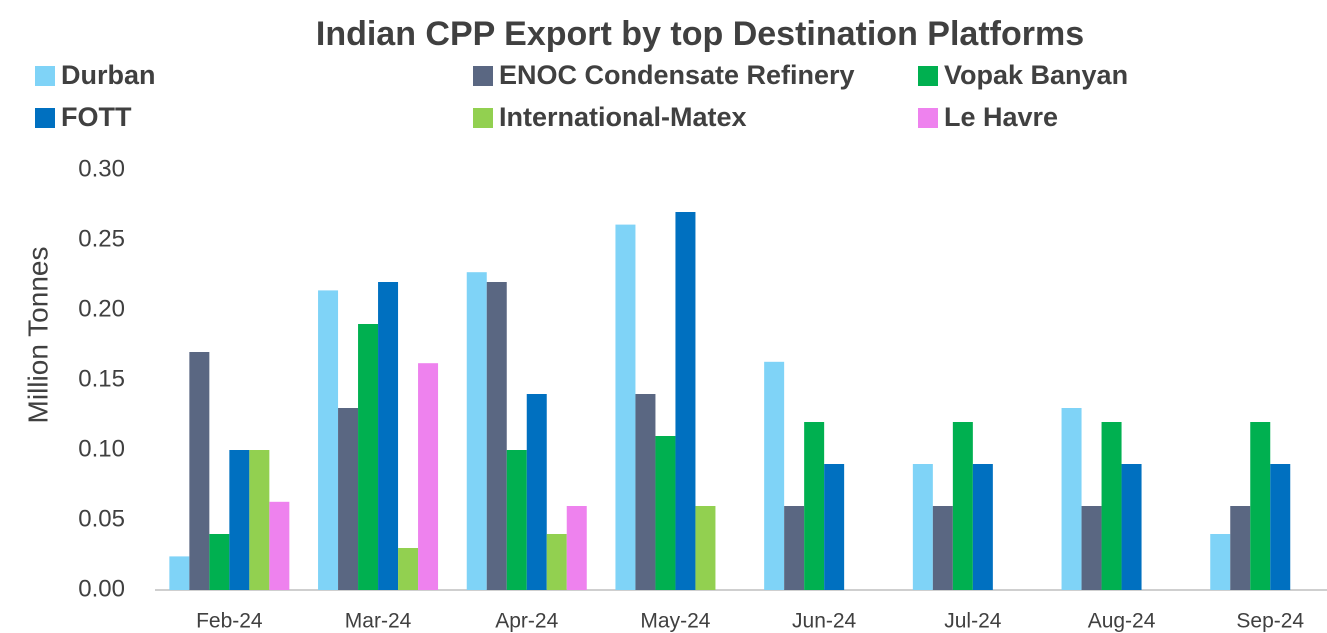 This screenshot has height=633, width=1327. I want to click on x-tick-label: Aug-24, so click(1122, 621).